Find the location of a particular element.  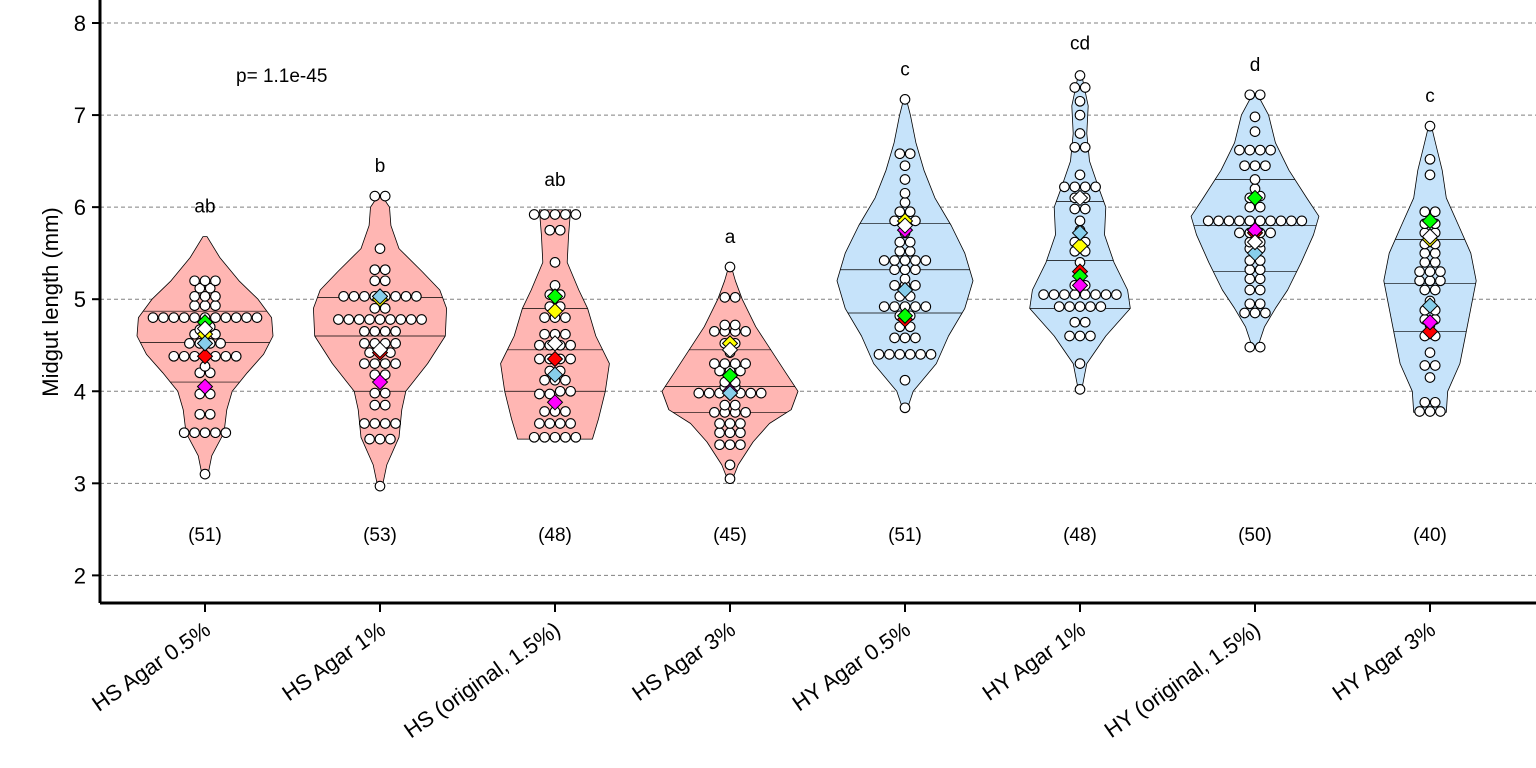

violin-group: a (45) is located at coordinates (730, 386).